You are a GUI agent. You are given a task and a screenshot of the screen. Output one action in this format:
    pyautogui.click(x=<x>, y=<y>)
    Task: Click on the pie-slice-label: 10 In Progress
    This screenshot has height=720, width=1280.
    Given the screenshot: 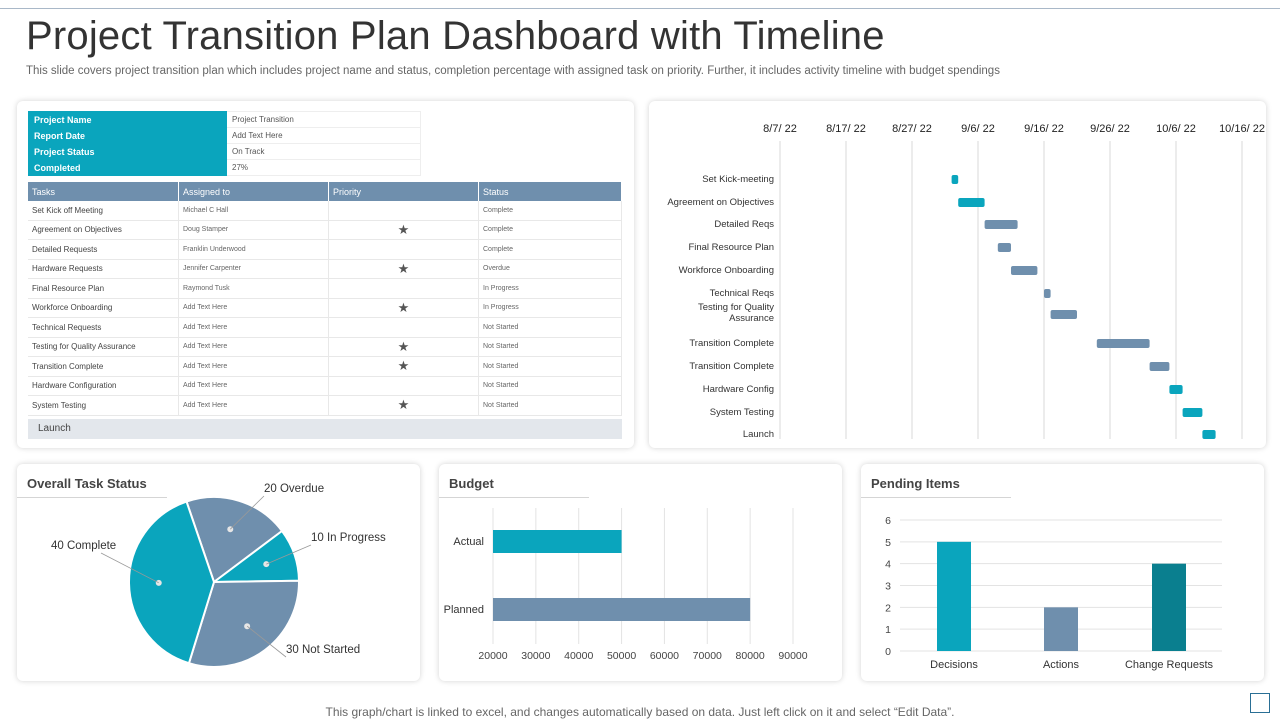 What is the action you would take?
    pyautogui.click(x=348, y=538)
    